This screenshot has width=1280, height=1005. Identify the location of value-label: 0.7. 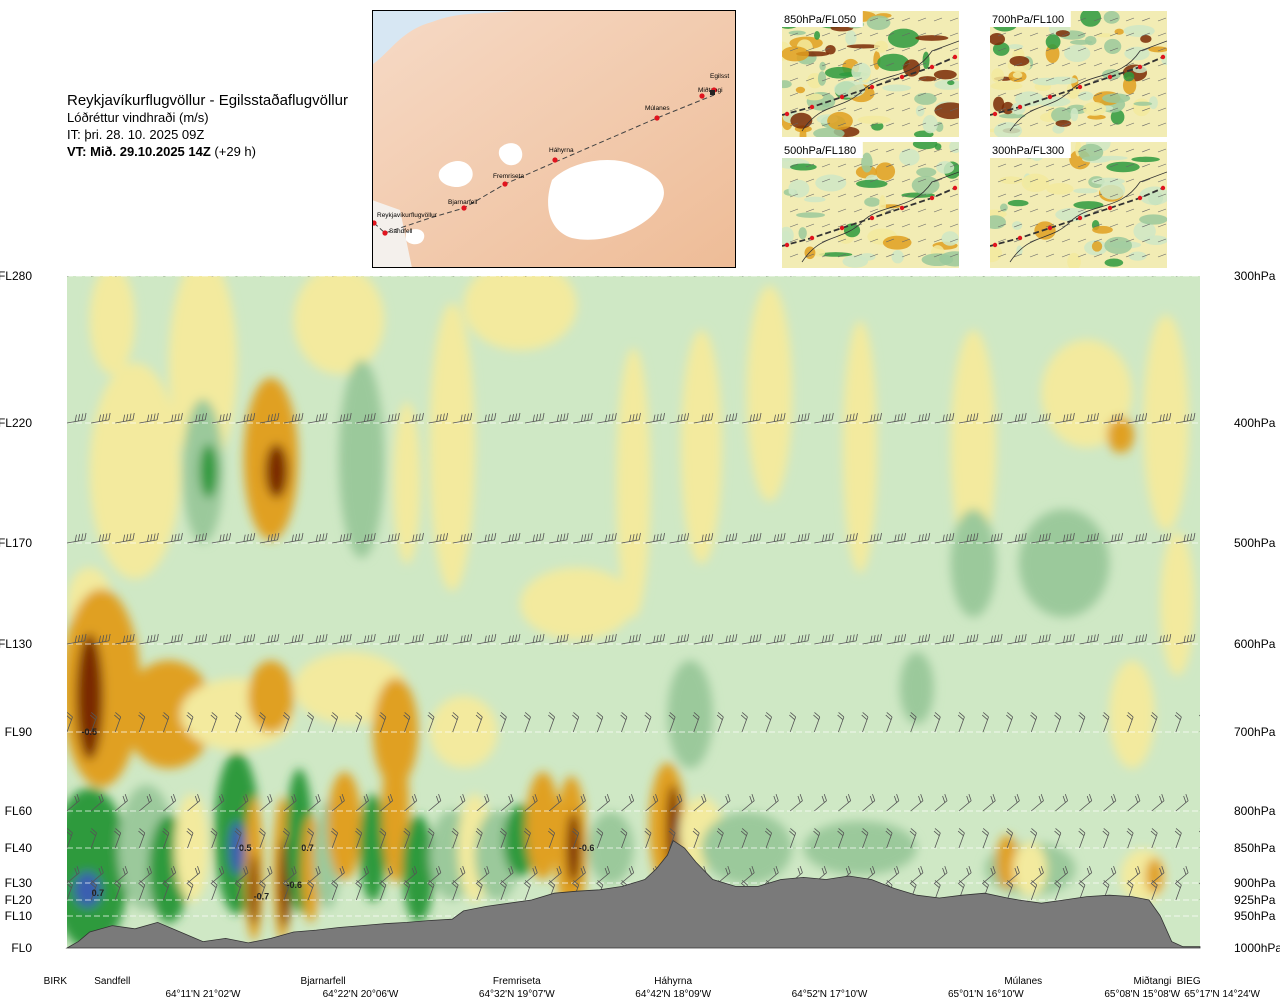
(307, 848).